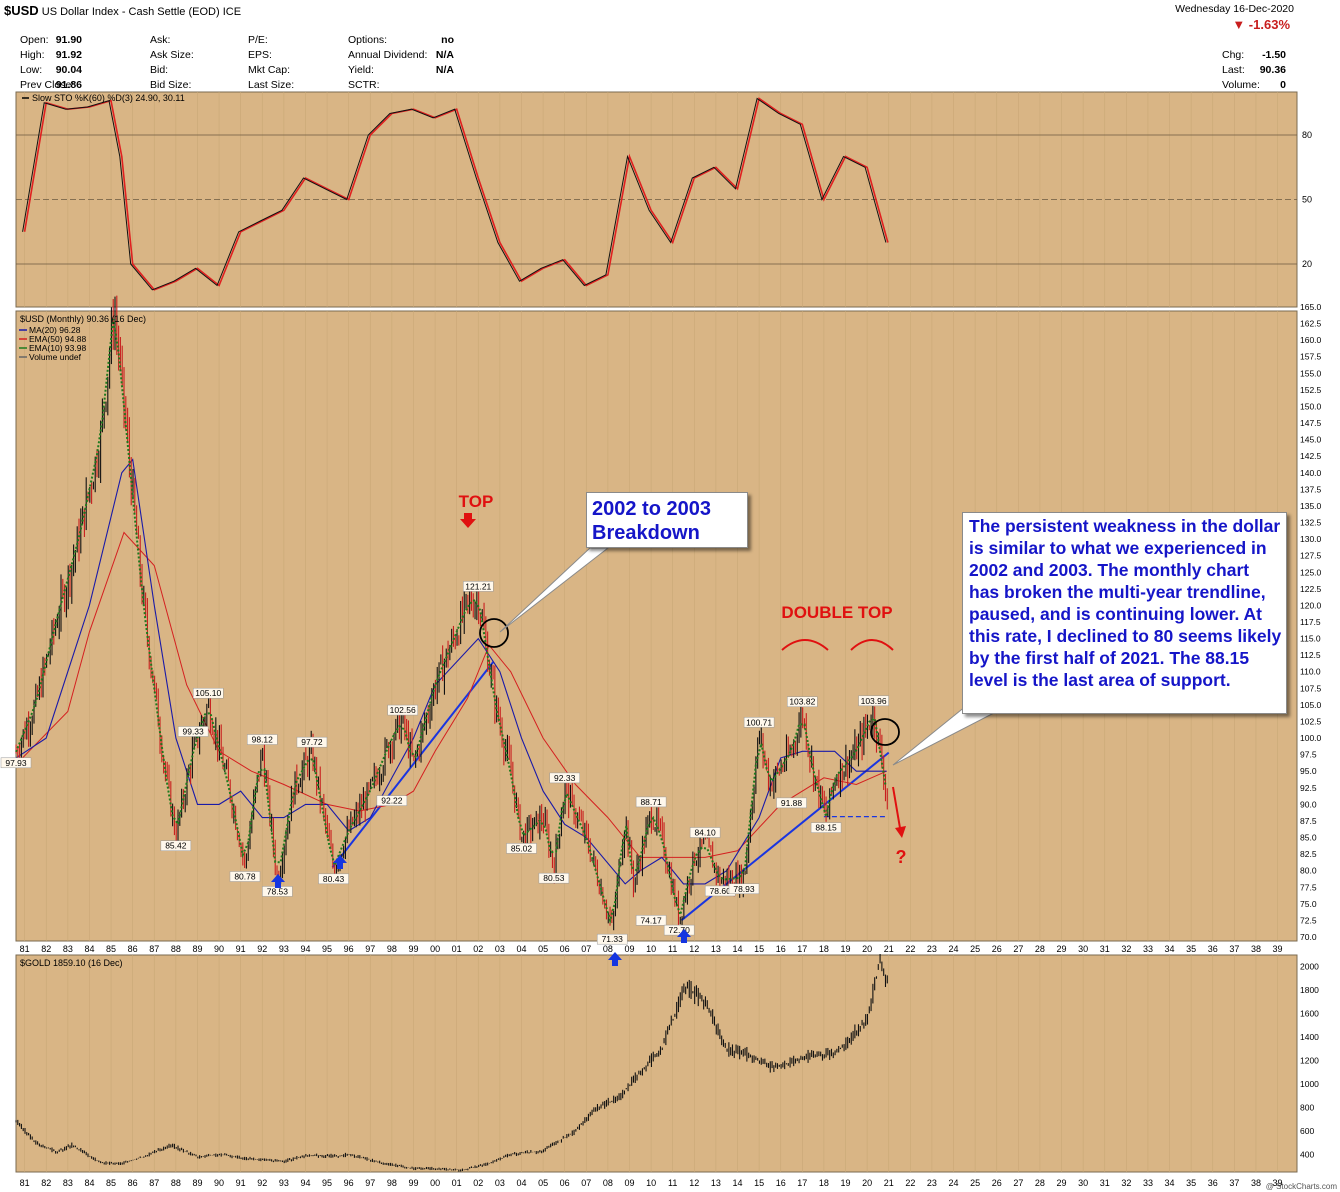  Describe the element at coordinates (1233, 70) in the screenshot. I see `quote-label: Last:` at that location.